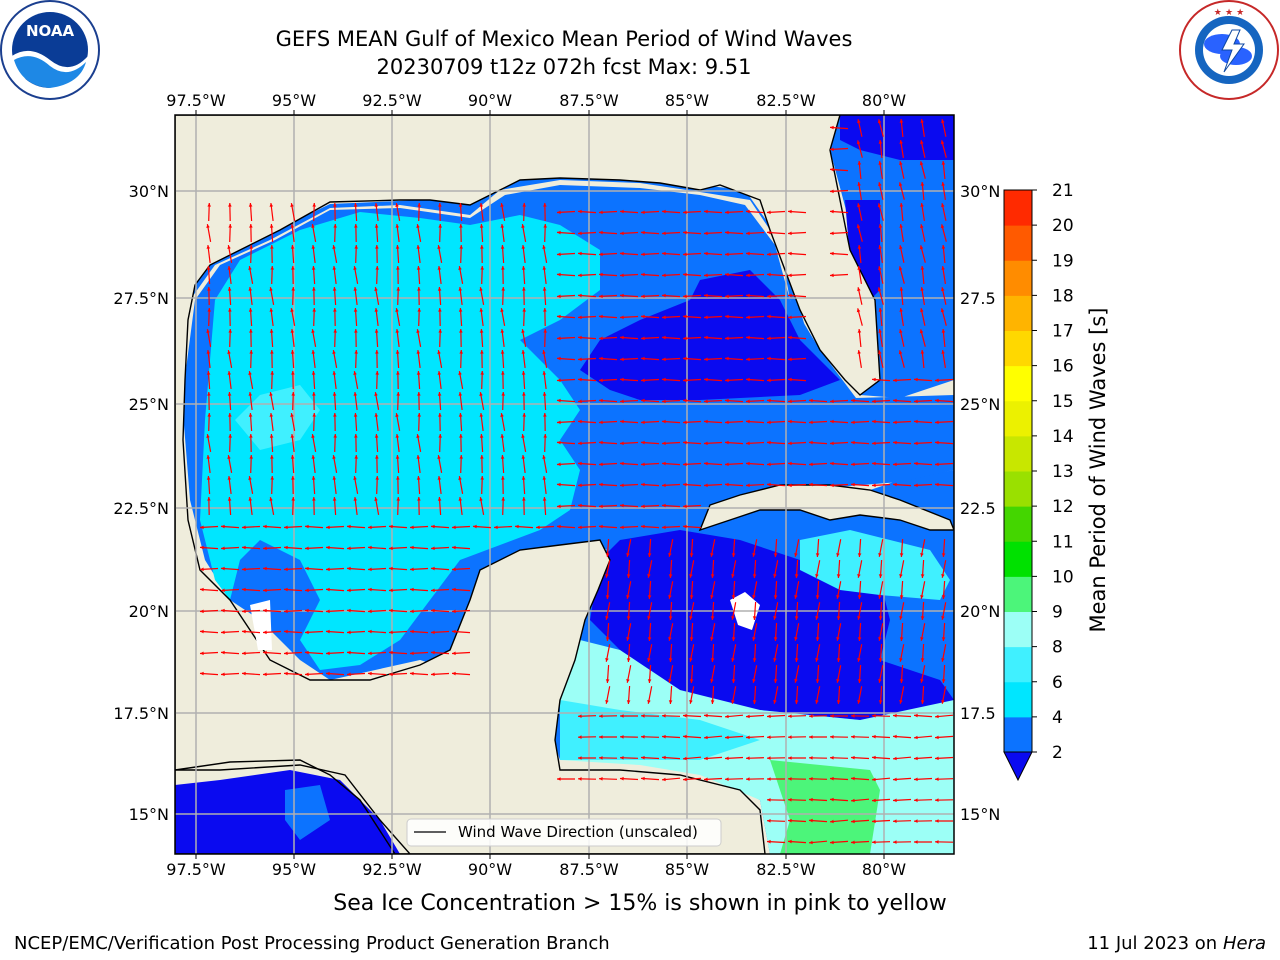 Image resolution: width=1280 pixels, height=960 pixels. I want to click on lat-tick-label: 15°N, so click(980, 814).